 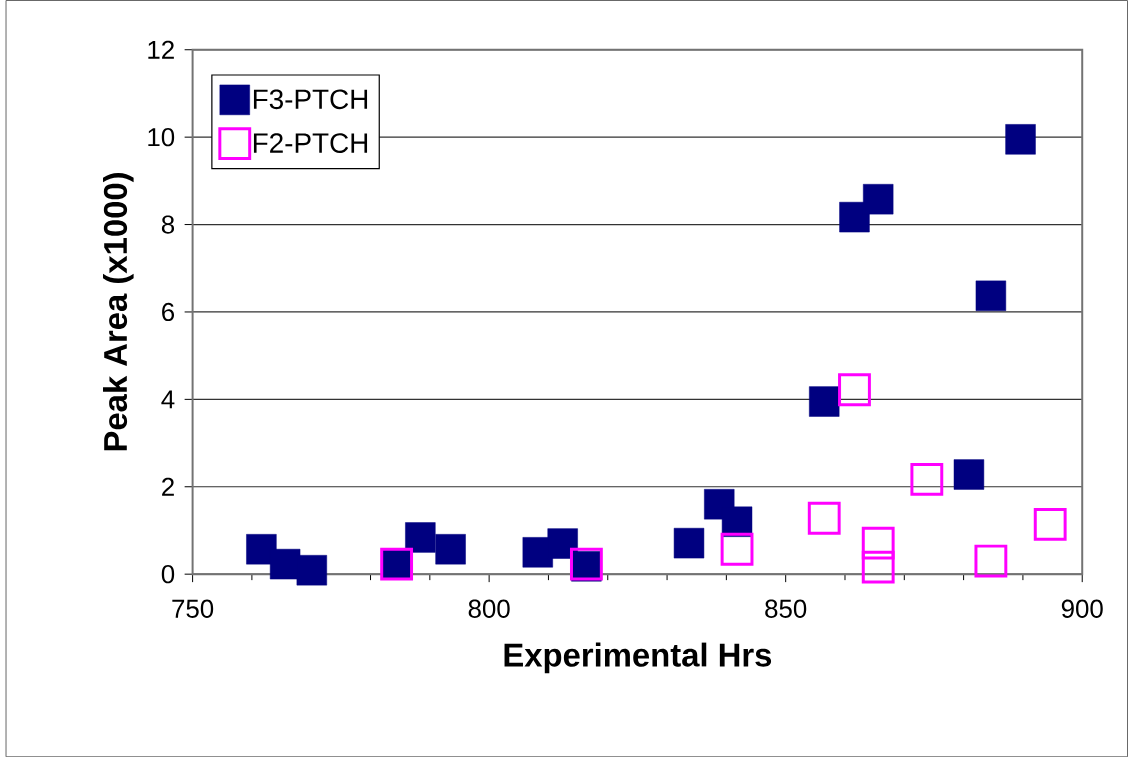 I want to click on y-tick-label: 8, so click(x=168, y=224).